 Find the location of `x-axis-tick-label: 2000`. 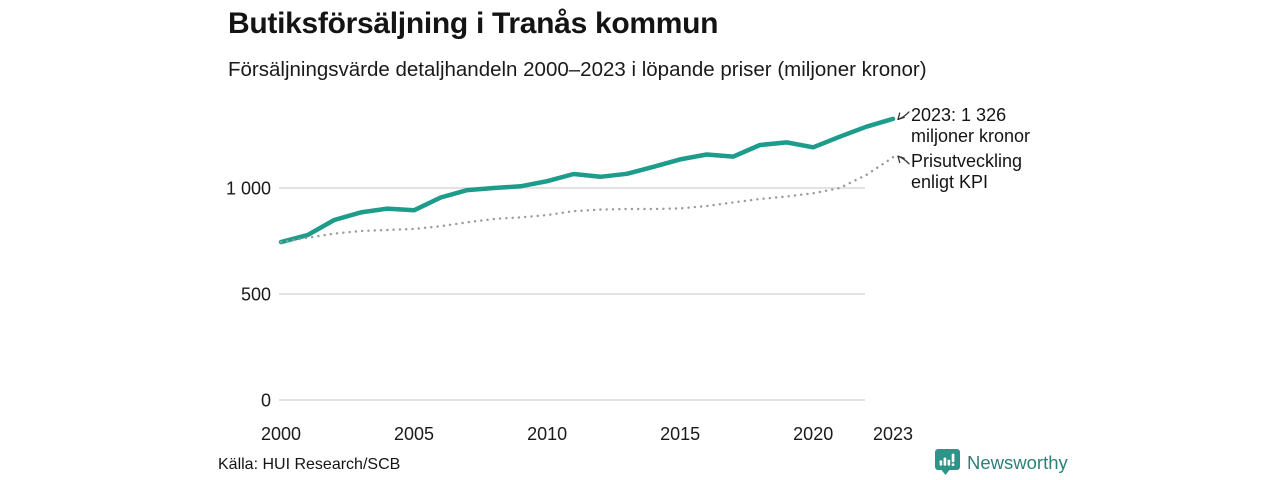

x-axis-tick-label: 2000 is located at coordinates (281, 434).